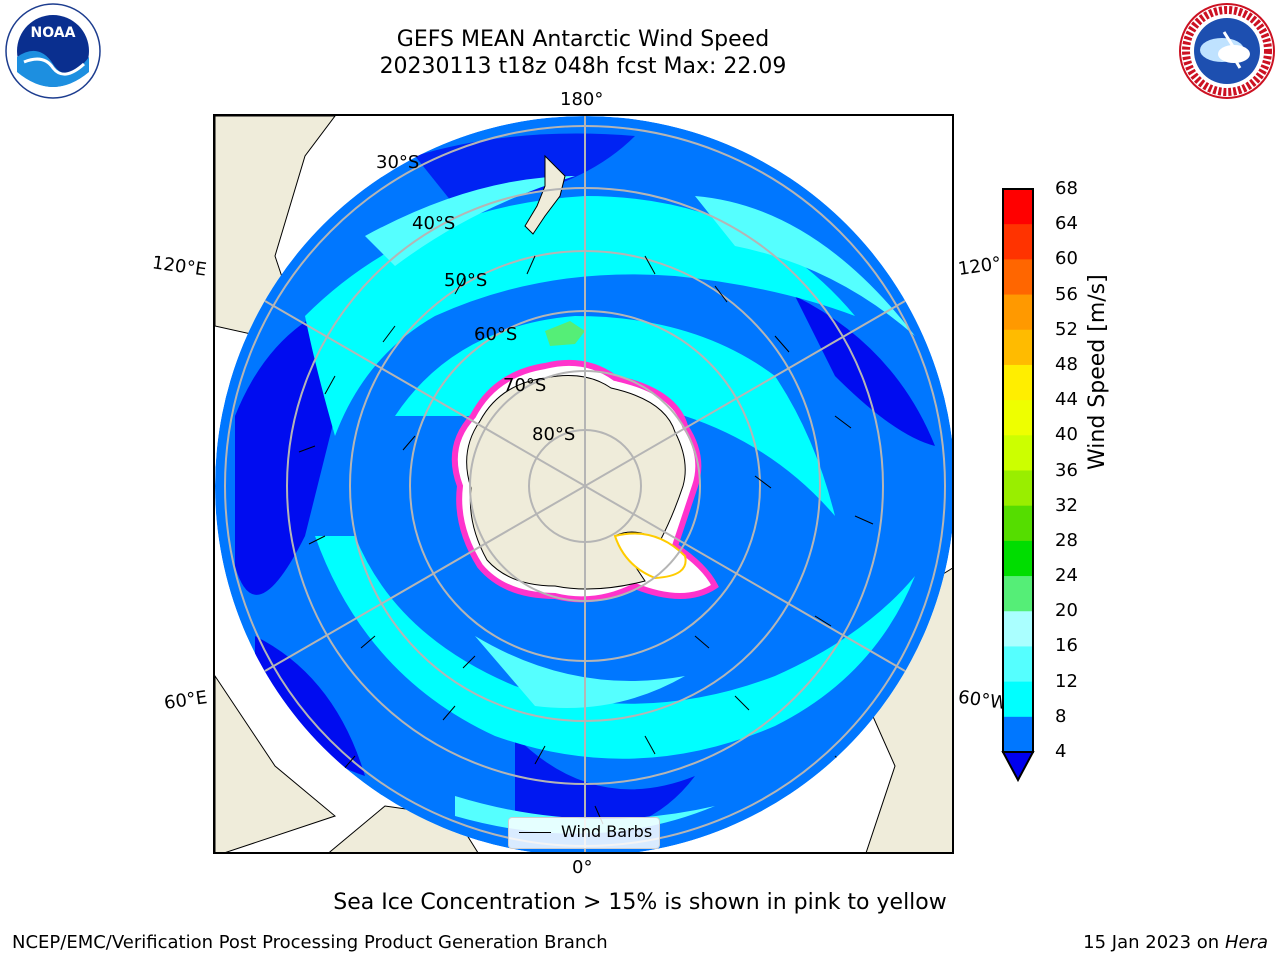  Describe the element at coordinates (1066, 576) in the screenshot. I see `colorbar-tick-label: 24` at that location.